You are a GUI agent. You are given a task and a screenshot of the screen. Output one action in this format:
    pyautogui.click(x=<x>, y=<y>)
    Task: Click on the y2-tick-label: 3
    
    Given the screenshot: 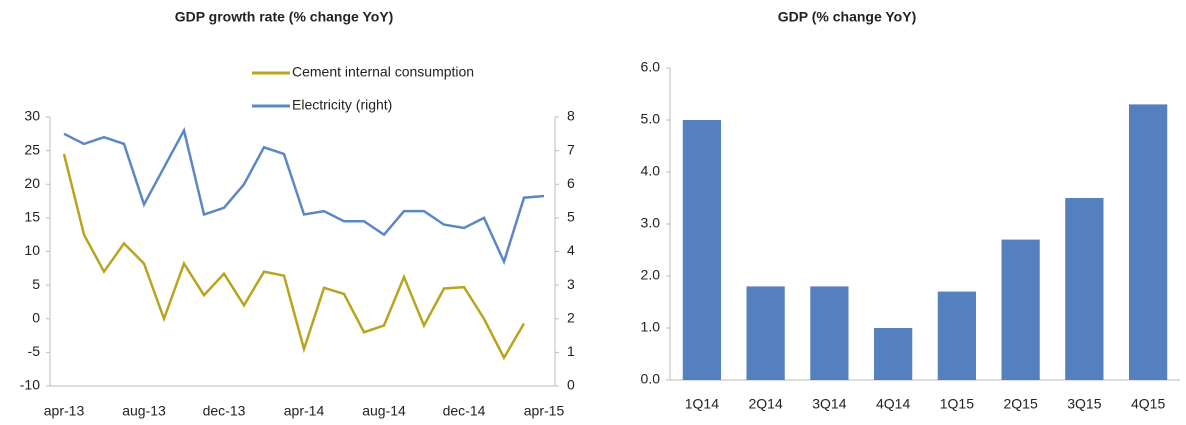 What is the action you would take?
    pyautogui.click(x=571, y=284)
    